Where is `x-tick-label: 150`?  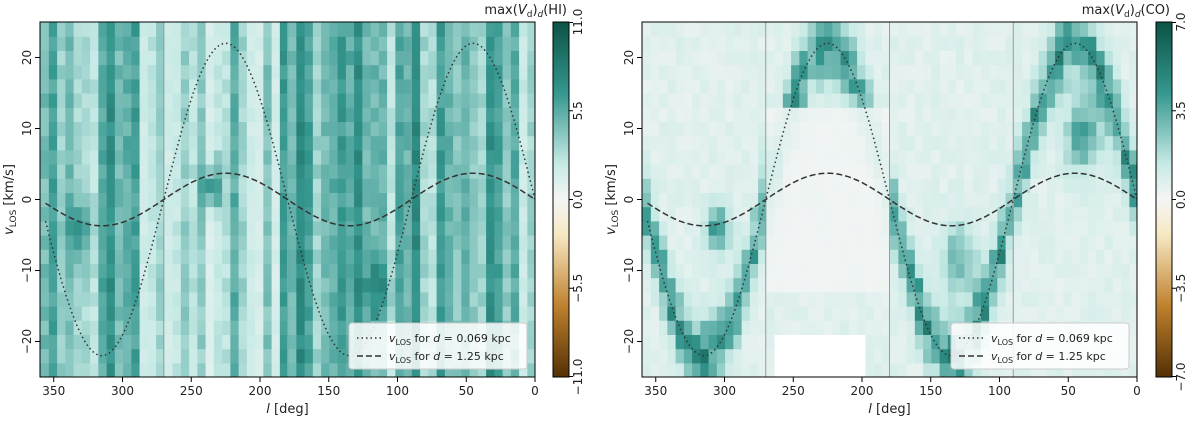 x-tick-label: 150 is located at coordinates (930, 391).